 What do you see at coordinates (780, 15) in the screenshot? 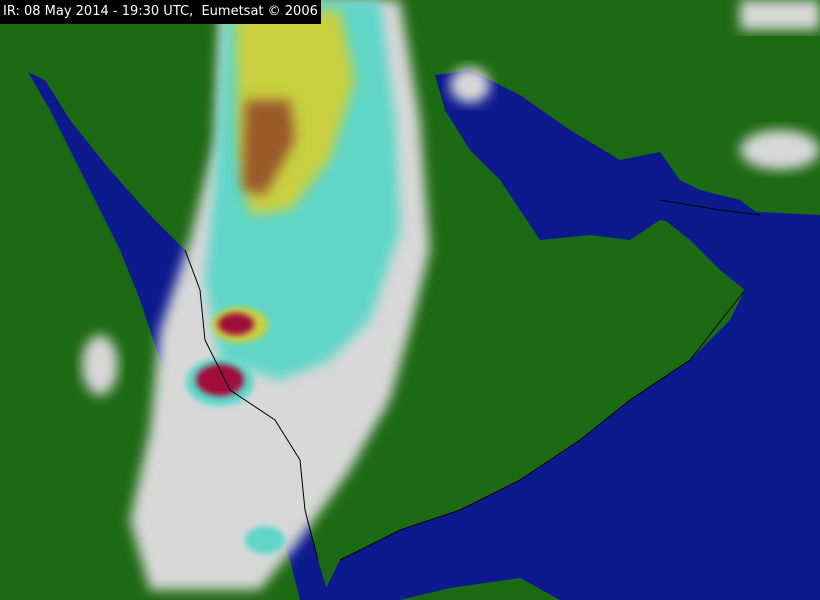
I see `top-right-cloud` at bounding box center [780, 15].